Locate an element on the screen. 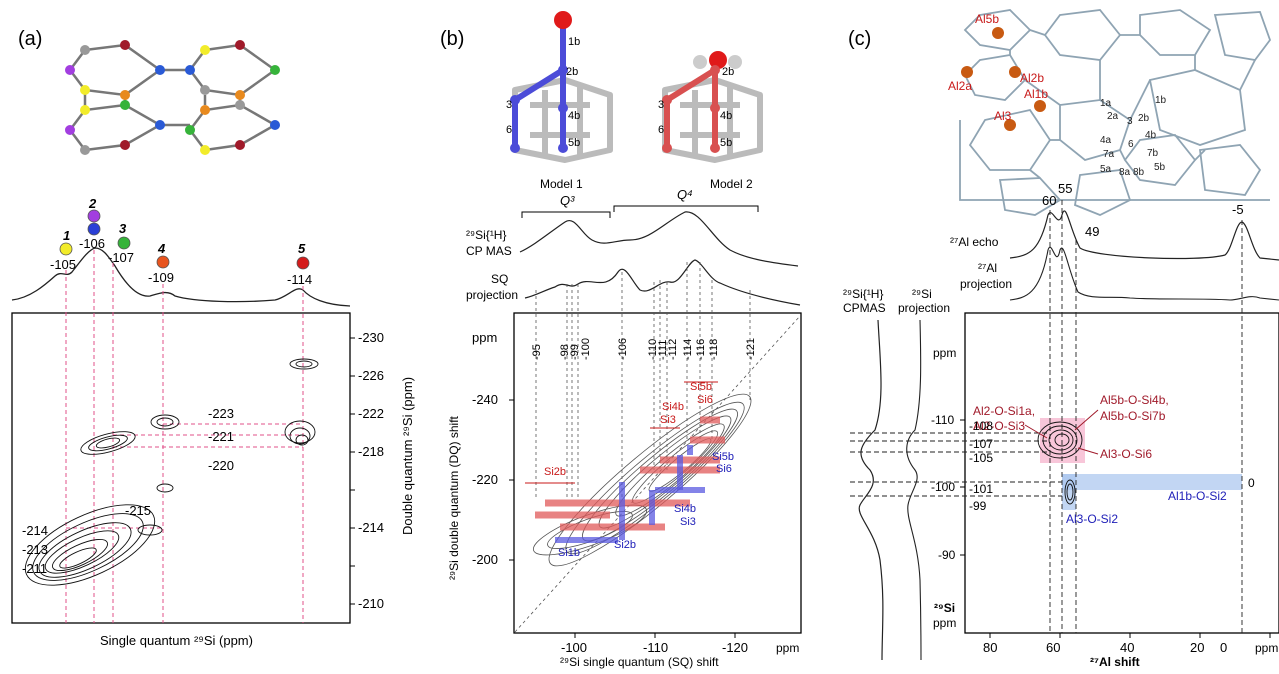 Image resolution: width=1279 pixels, height=674 pixels. al-projection-label-1: ²⁷Al is located at coordinates (987, 268).